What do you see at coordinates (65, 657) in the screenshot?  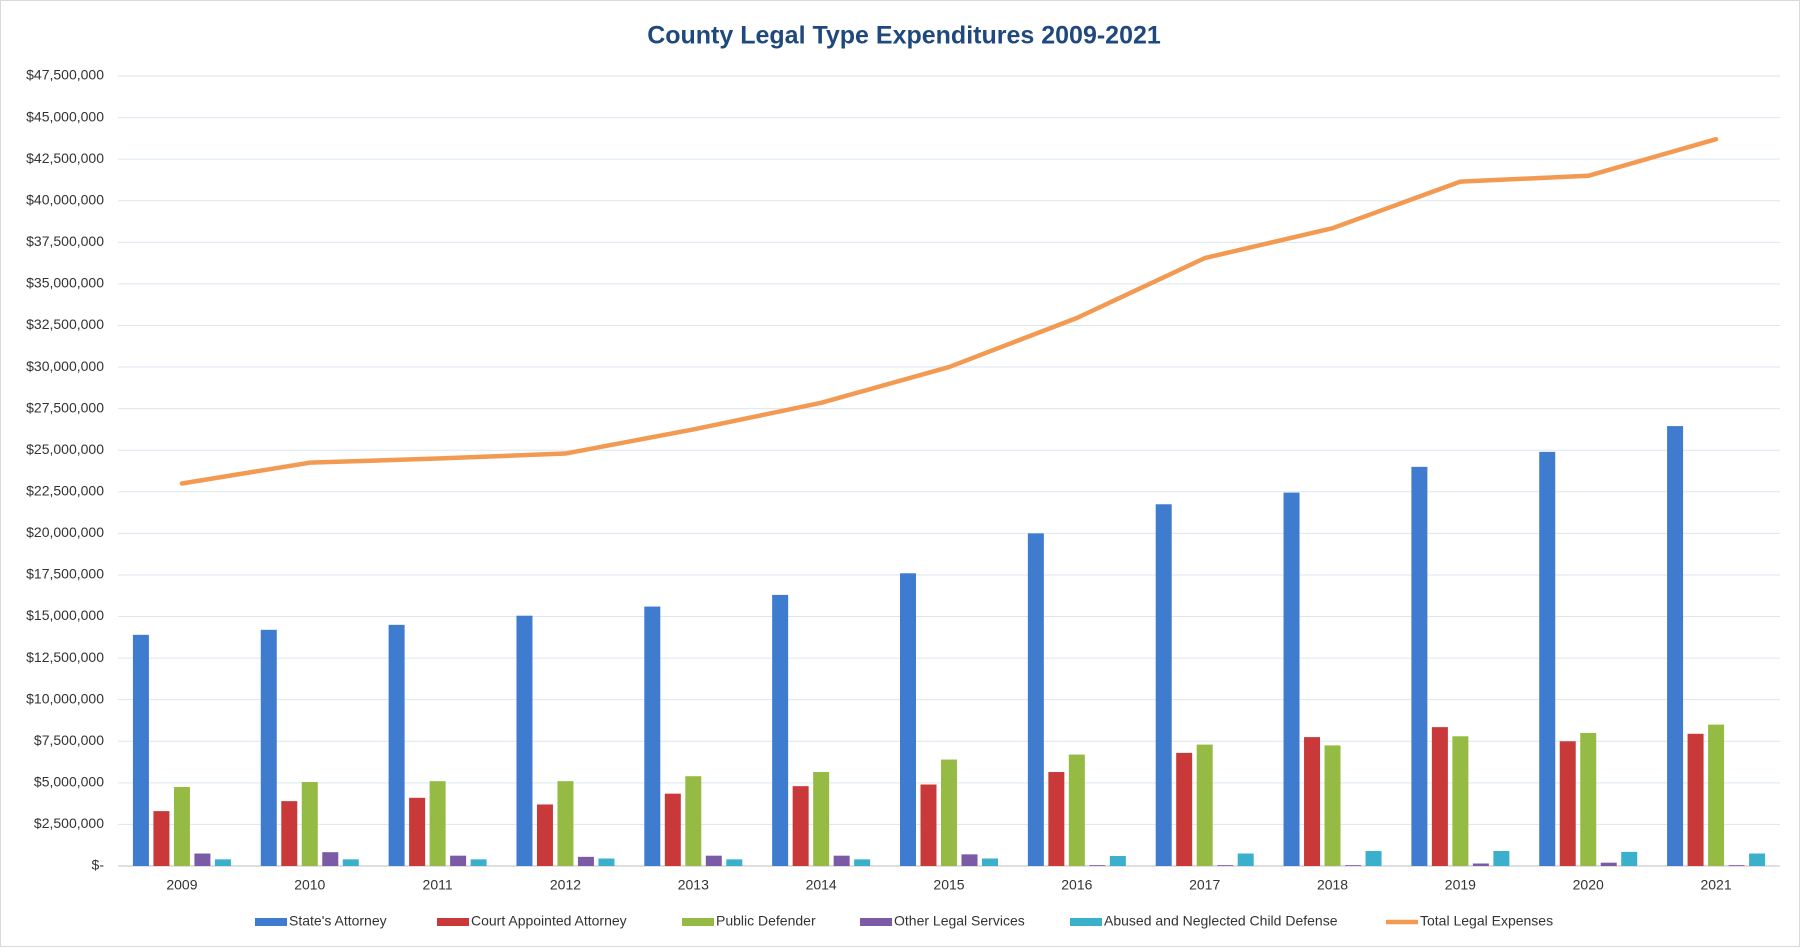 I see `y-tick-label: $12,500,000` at bounding box center [65, 657].